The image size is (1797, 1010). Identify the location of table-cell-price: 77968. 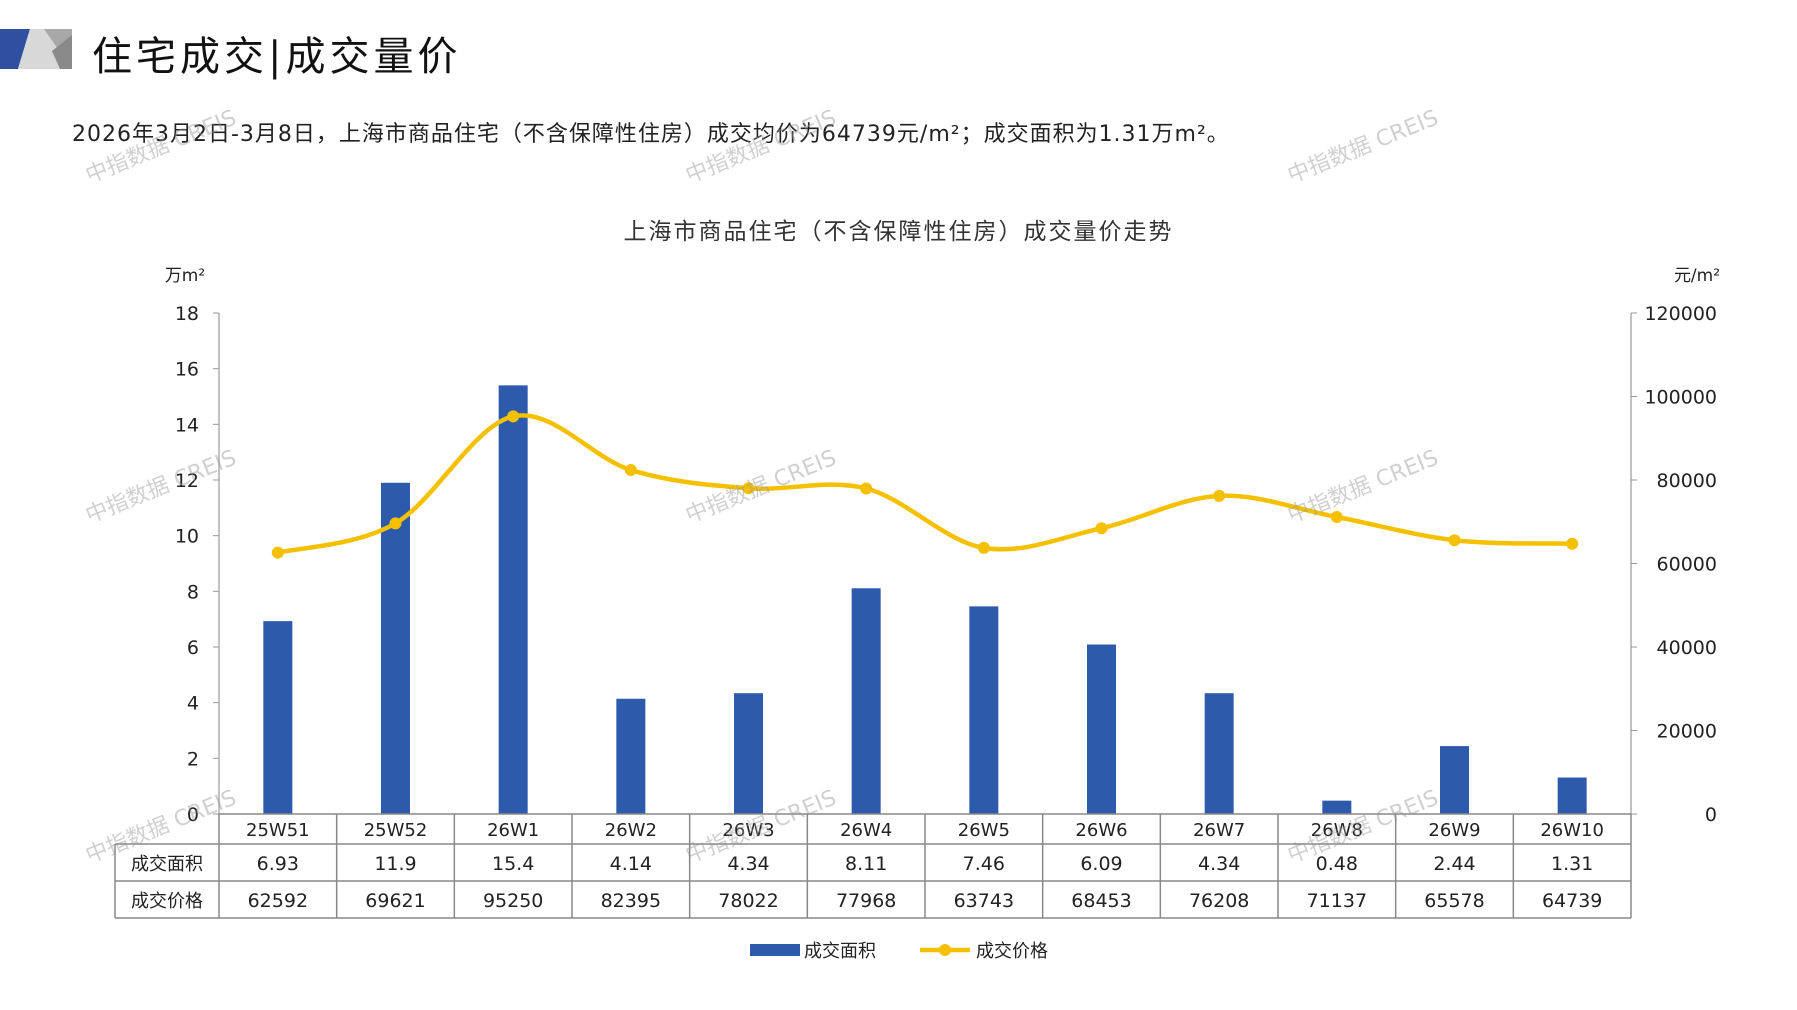
(866, 901).